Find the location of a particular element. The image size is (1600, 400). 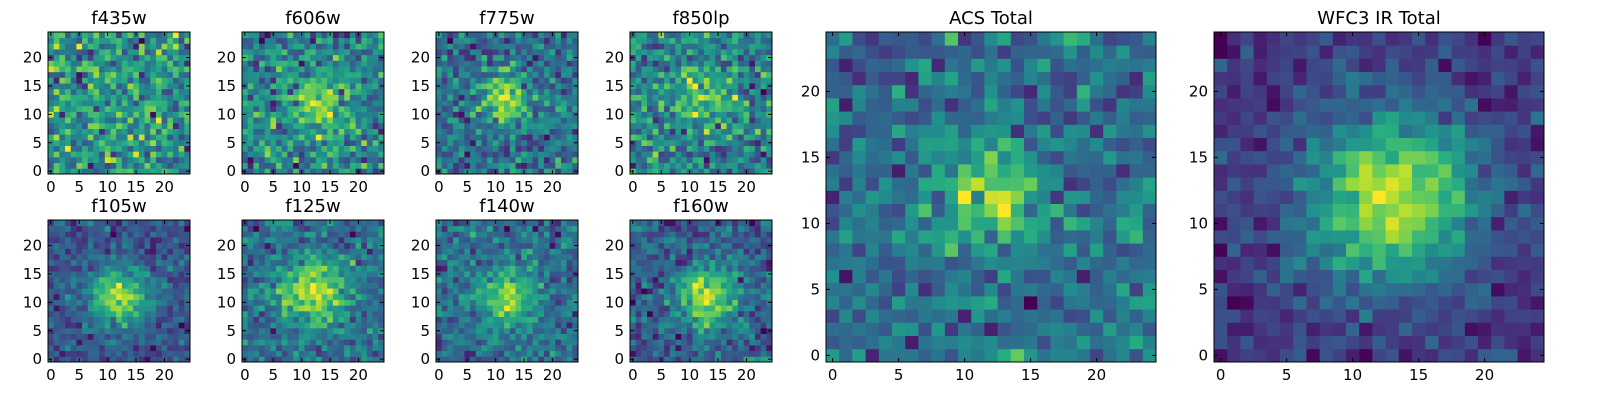

x-tick-label: 10 is located at coordinates (495, 187).